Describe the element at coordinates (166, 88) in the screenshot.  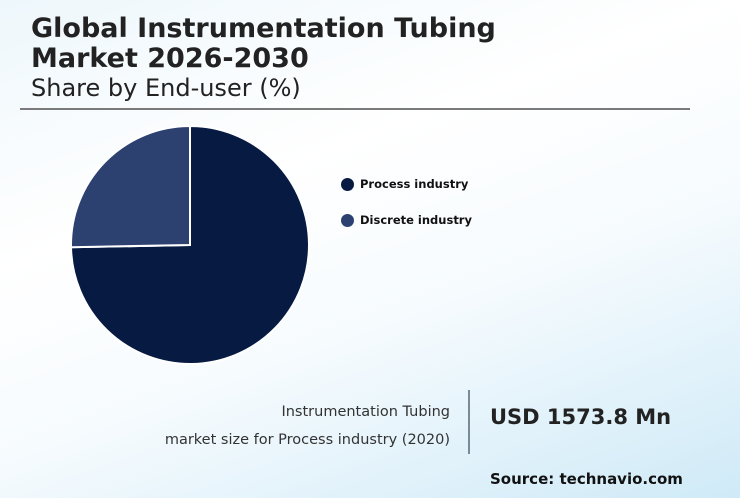
I see `chart-subtitle: Share by End-user (%)` at that location.